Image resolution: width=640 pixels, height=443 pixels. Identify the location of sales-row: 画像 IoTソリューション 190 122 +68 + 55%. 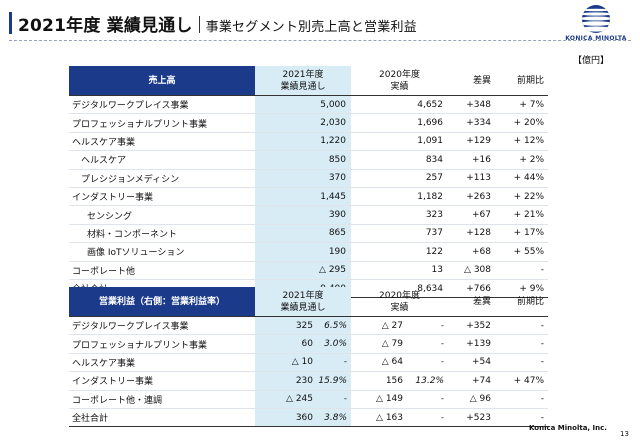
(308, 252).